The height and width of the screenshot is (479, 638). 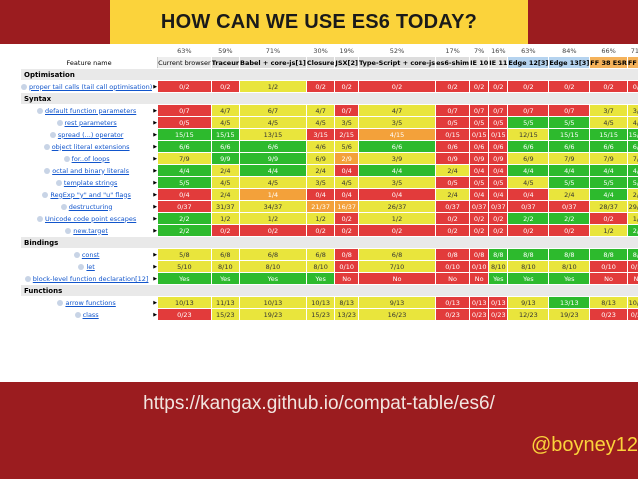 I want to click on feature-label: octal and binary literals, so click(x=91, y=170).